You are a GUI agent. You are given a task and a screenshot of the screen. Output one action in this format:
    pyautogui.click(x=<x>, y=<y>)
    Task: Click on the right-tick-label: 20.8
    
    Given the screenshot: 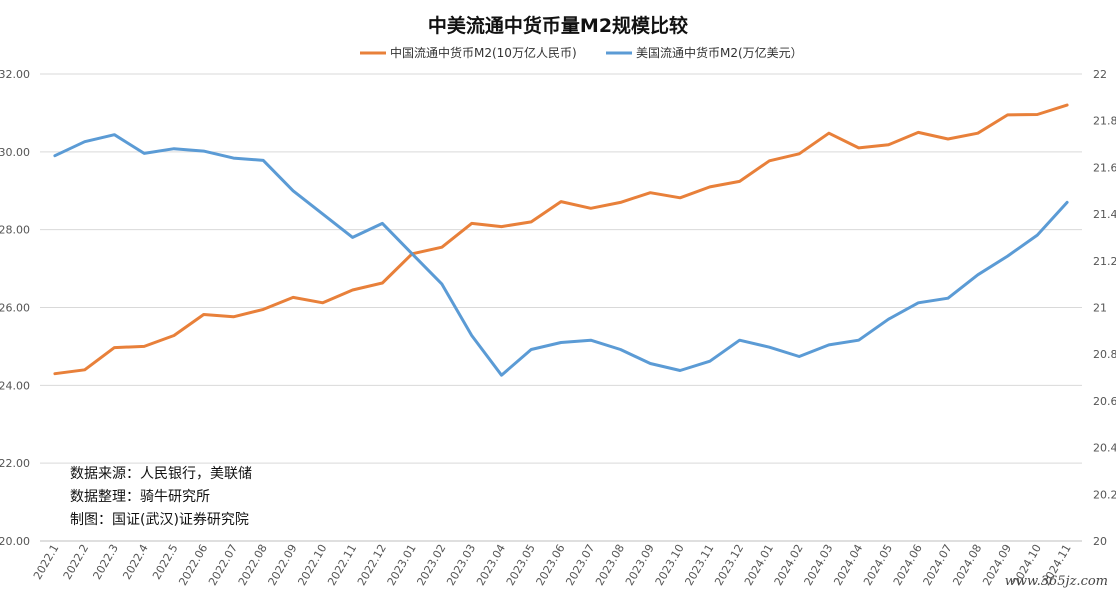 What is the action you would take?
    pyautogui.click(x=1104, y=354)
    